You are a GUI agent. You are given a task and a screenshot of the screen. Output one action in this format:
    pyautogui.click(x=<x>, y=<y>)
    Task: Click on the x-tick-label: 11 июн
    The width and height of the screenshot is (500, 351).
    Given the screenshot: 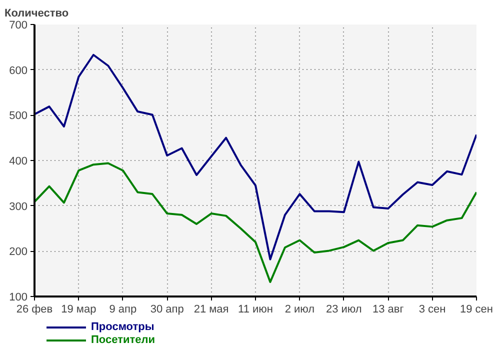 What is the action you would take?
    pyautogui.click(x=255, y=310)
    